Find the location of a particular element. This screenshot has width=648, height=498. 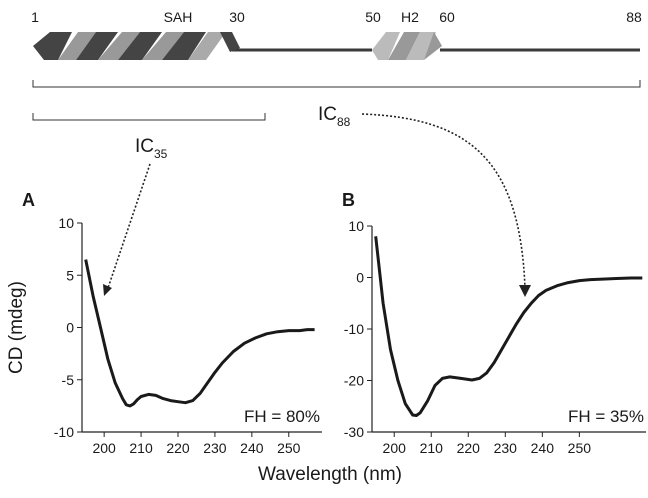

x-axis-label: Wavelength (nm) is located at coordinates (330, 474).